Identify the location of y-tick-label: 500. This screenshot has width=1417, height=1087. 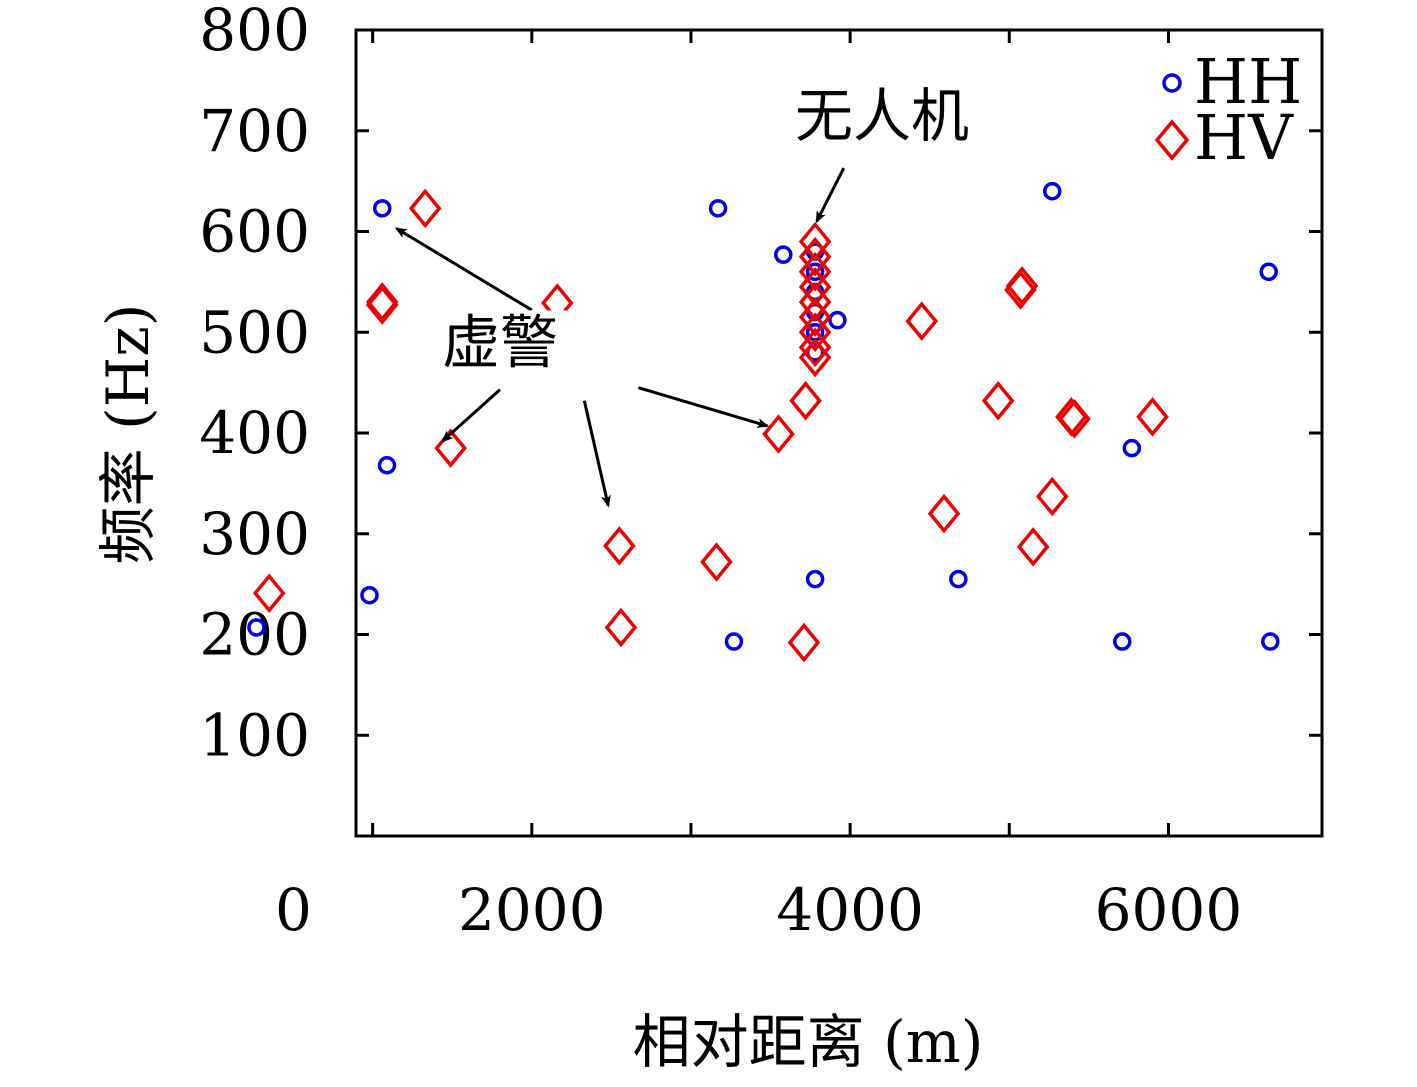
(254, 332).